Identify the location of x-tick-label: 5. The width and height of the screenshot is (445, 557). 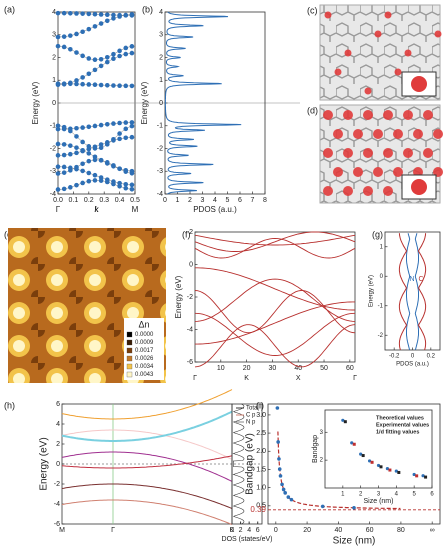
(228, 200).